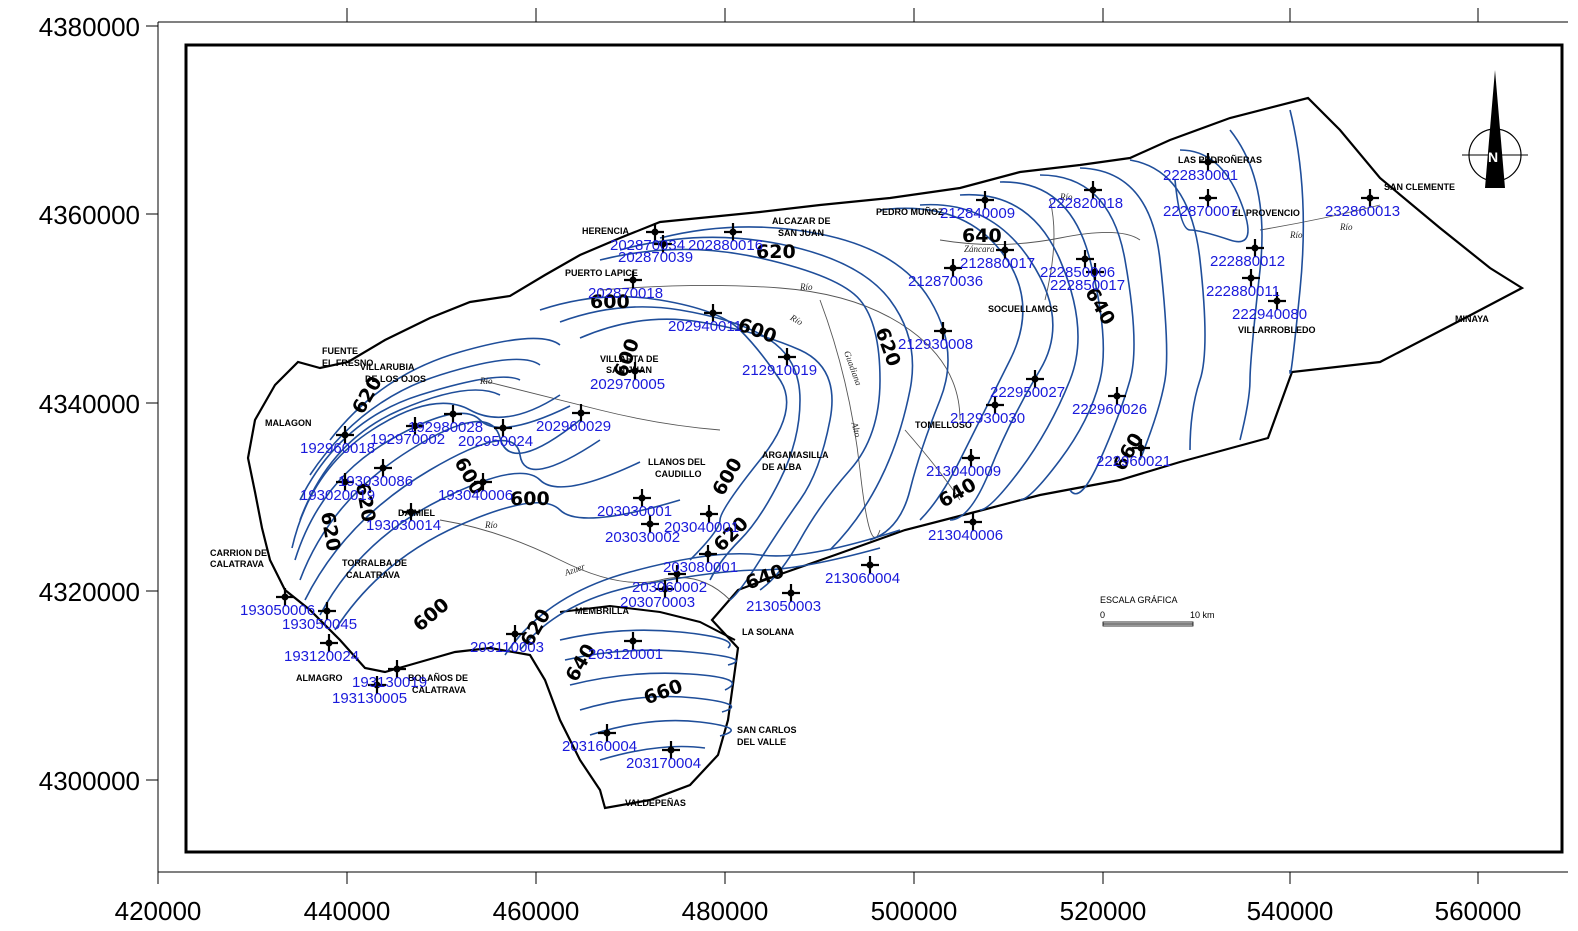 The height and width of the screenshot is (931, 1578). What do you see at coordinates (647, 245) in the screenshot?
I see `well-label: 202870034` at bounding box center [647, 245].